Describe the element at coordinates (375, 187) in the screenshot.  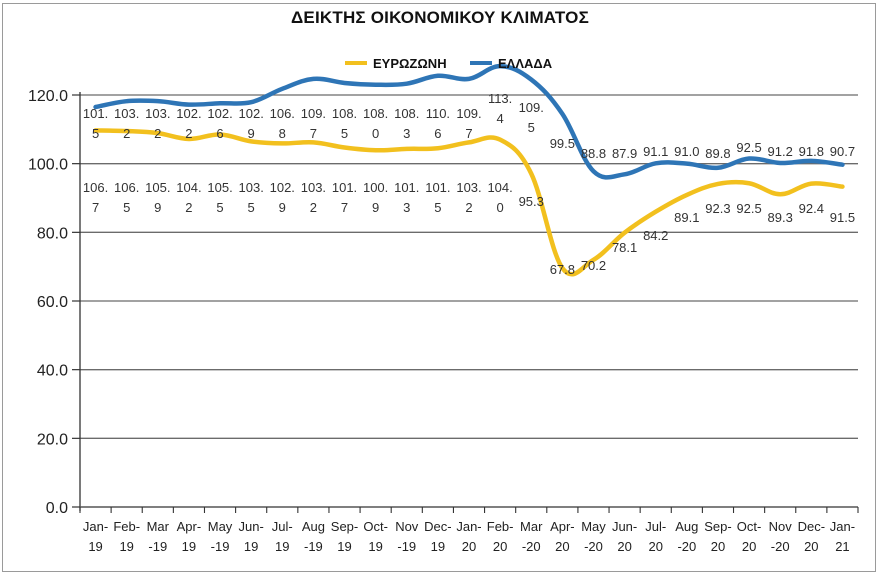
I see `eurozone-data-label: 100.` at that location.